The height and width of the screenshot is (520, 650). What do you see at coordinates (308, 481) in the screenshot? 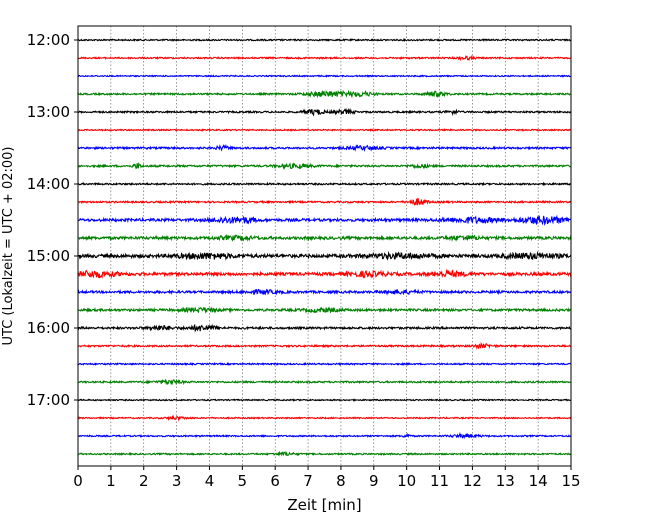
I see `x-tick-label: 7` at bounding box center [308, 481].